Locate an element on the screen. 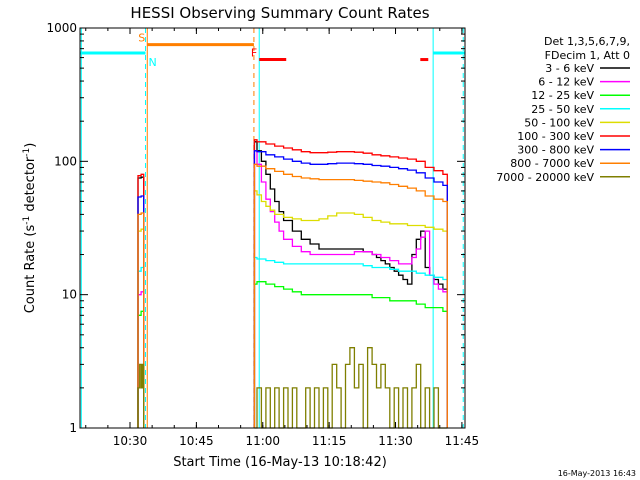  y-tick-label-3: 1000 is located at coordinates (61, 28).